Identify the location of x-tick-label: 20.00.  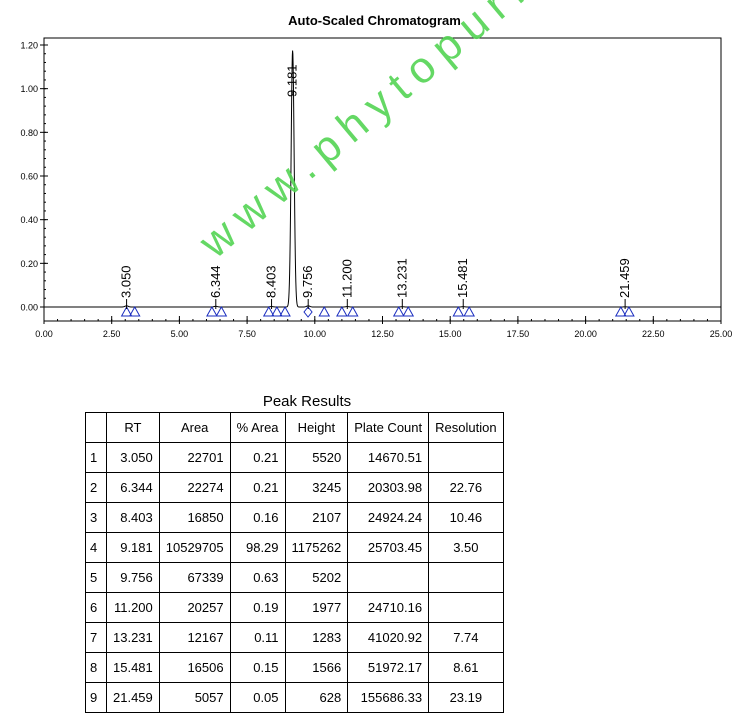
(585, 334).